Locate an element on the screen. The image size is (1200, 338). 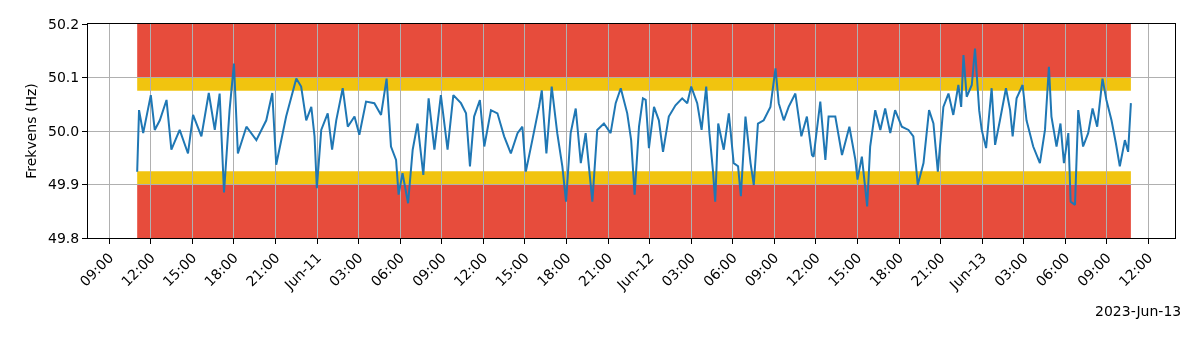
y-tick-label: 50.2 is located at coordinates (64, 23).